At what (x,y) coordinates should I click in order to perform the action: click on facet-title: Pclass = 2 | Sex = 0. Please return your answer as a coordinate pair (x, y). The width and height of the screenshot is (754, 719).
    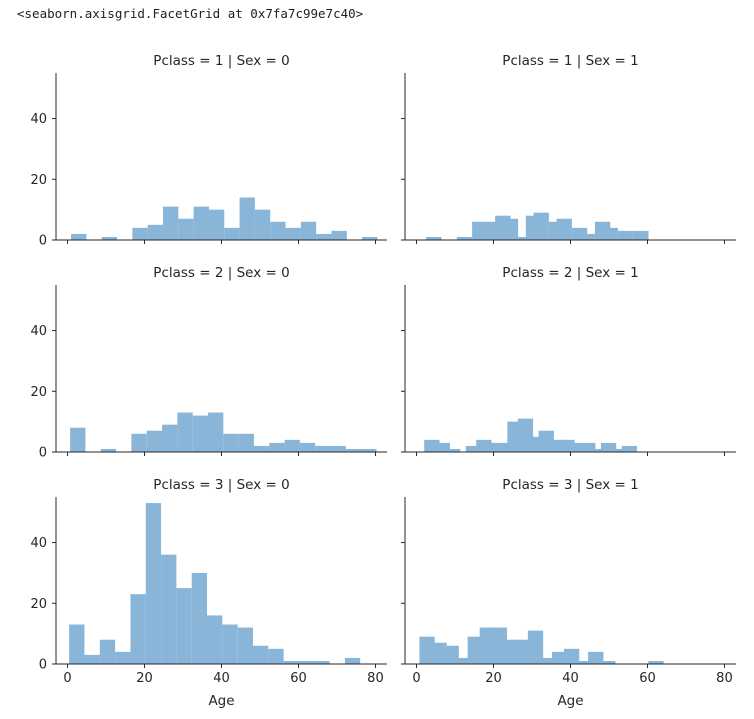
    Looking at the image, I should click on (221, 273).